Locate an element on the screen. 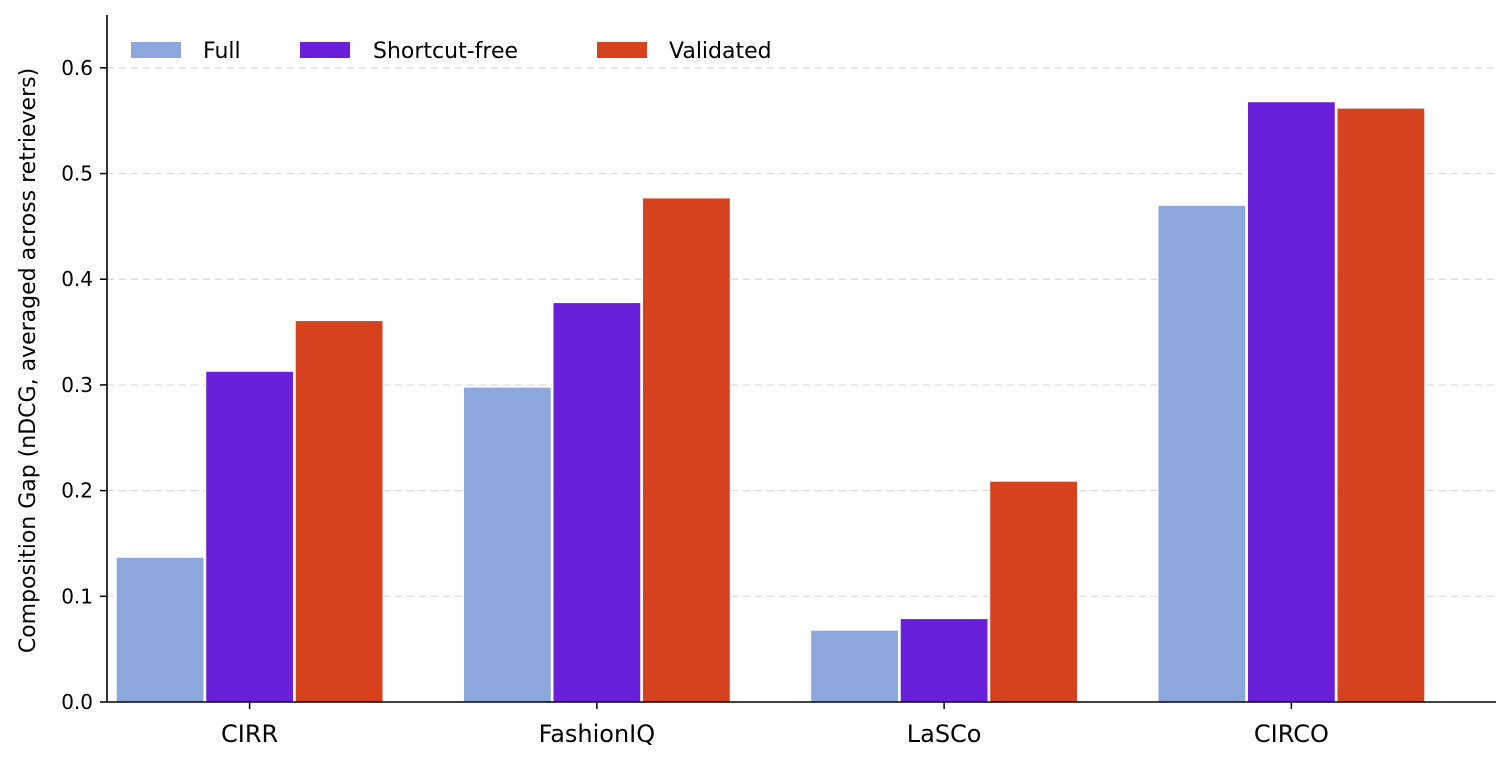 This screenshot has width=1512, height=764. bar-full-fashioniq is located at coordinates (507, 544).